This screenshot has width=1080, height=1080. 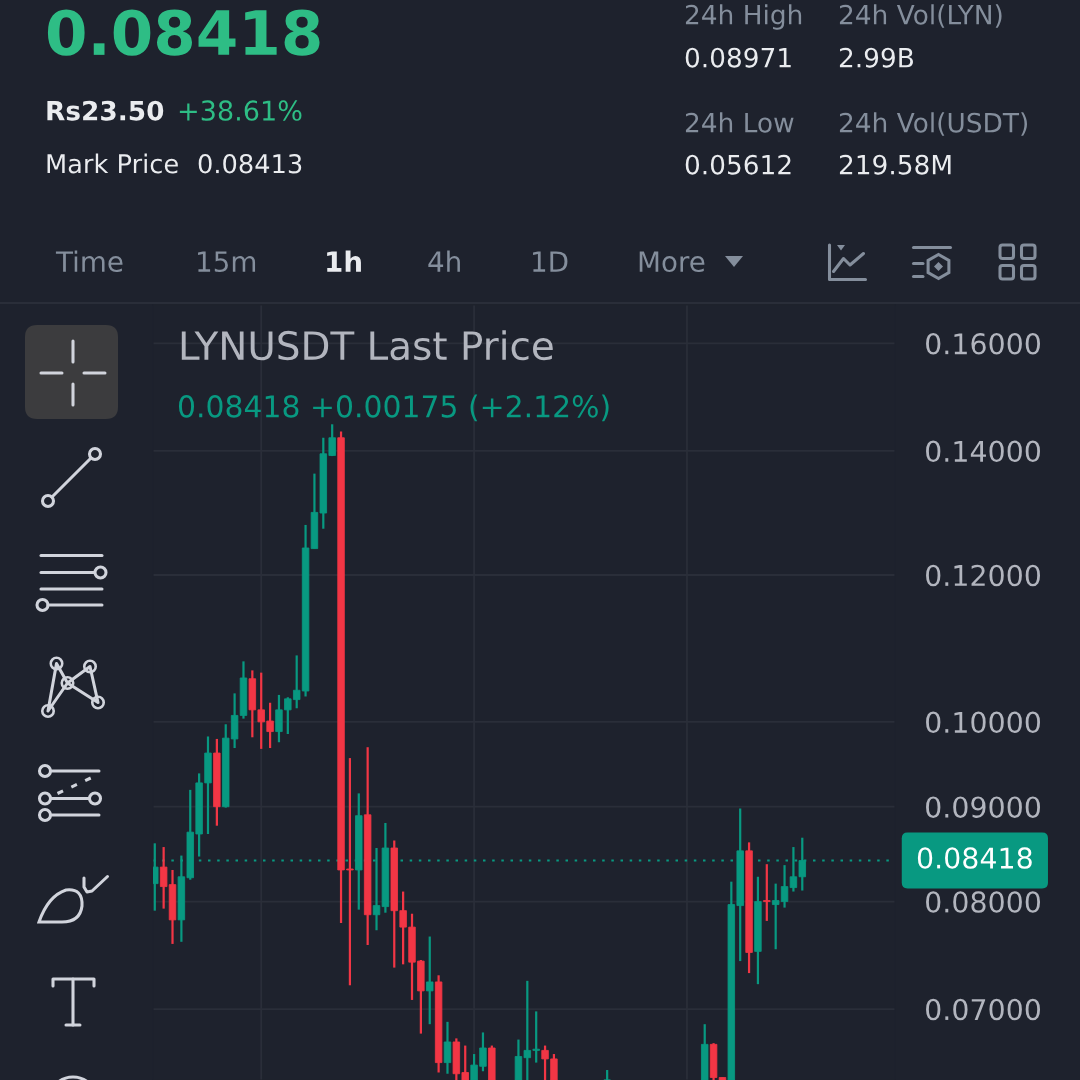 I want to click on text: 1D, so click(x=550, y=261).